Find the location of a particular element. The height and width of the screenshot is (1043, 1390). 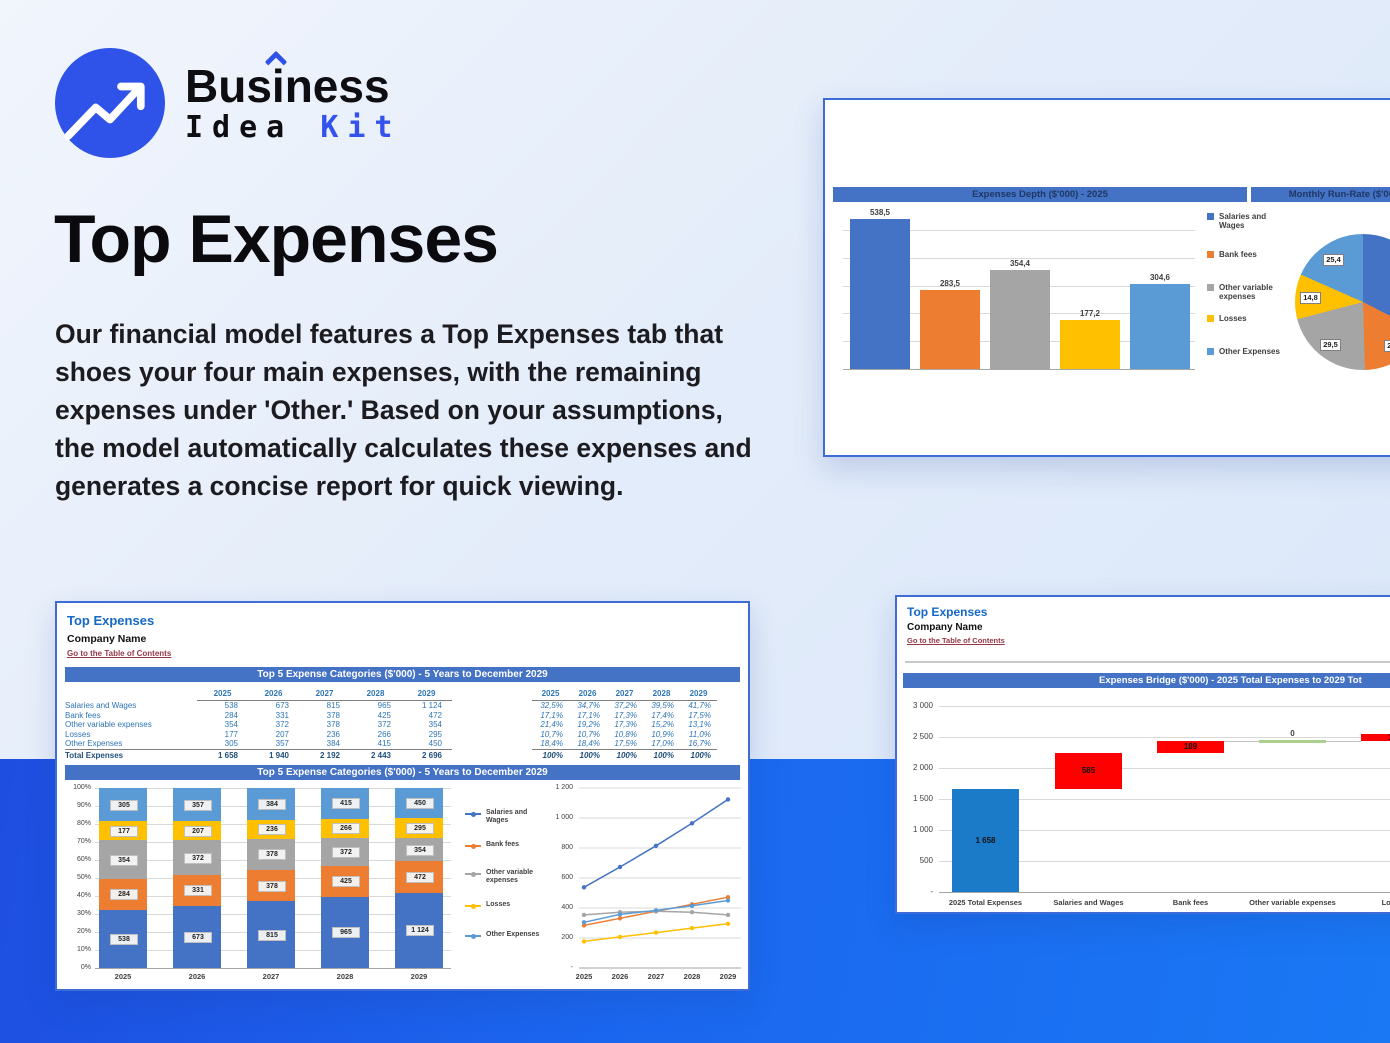

segment-value-label: 207 is located at coordinates (198, 831).